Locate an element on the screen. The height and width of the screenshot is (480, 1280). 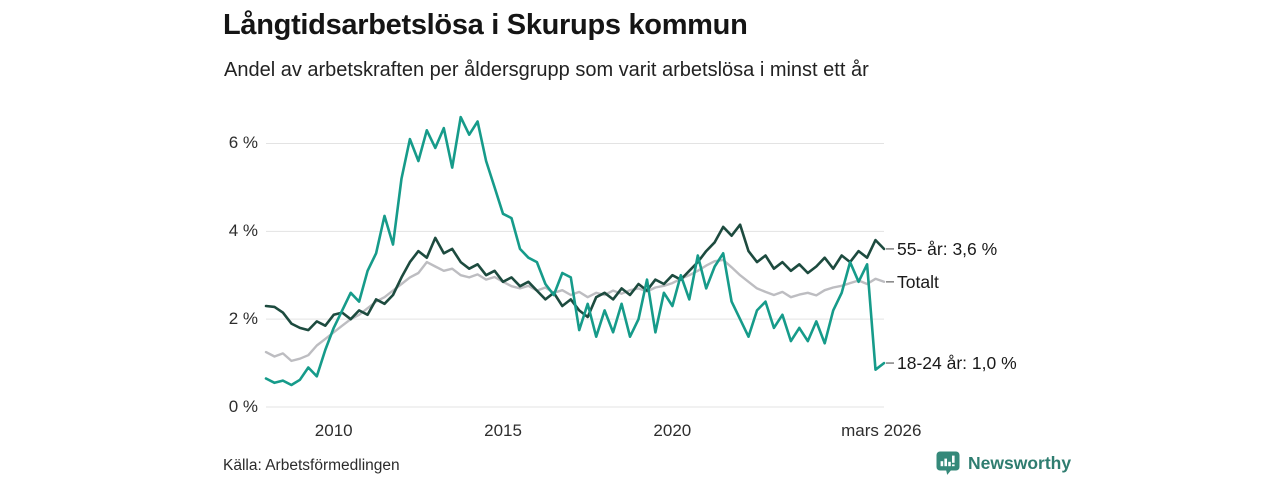
series-end-label-Totalt: Totalt is located at coordinates (918, 281).